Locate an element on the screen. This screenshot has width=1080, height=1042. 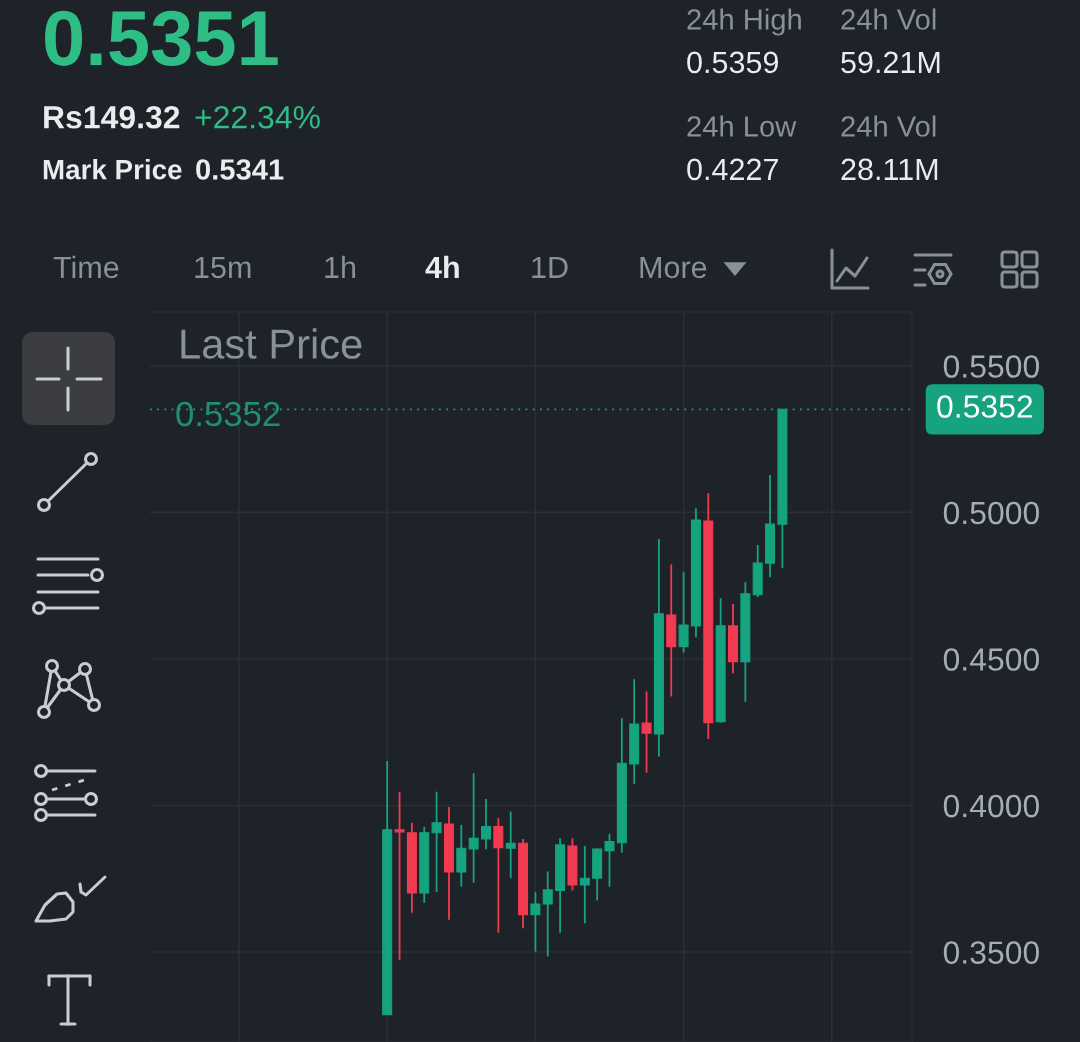
text: 59.21M is located at coordinates (890, 62).